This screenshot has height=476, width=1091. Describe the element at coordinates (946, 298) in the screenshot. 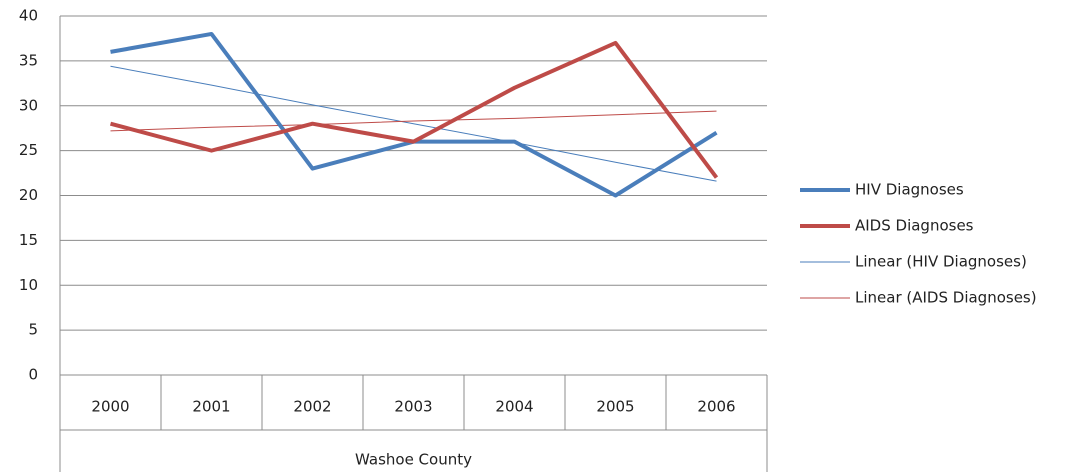

I see `legend-label: Linear (AIDS Diagnoses)` at that location.